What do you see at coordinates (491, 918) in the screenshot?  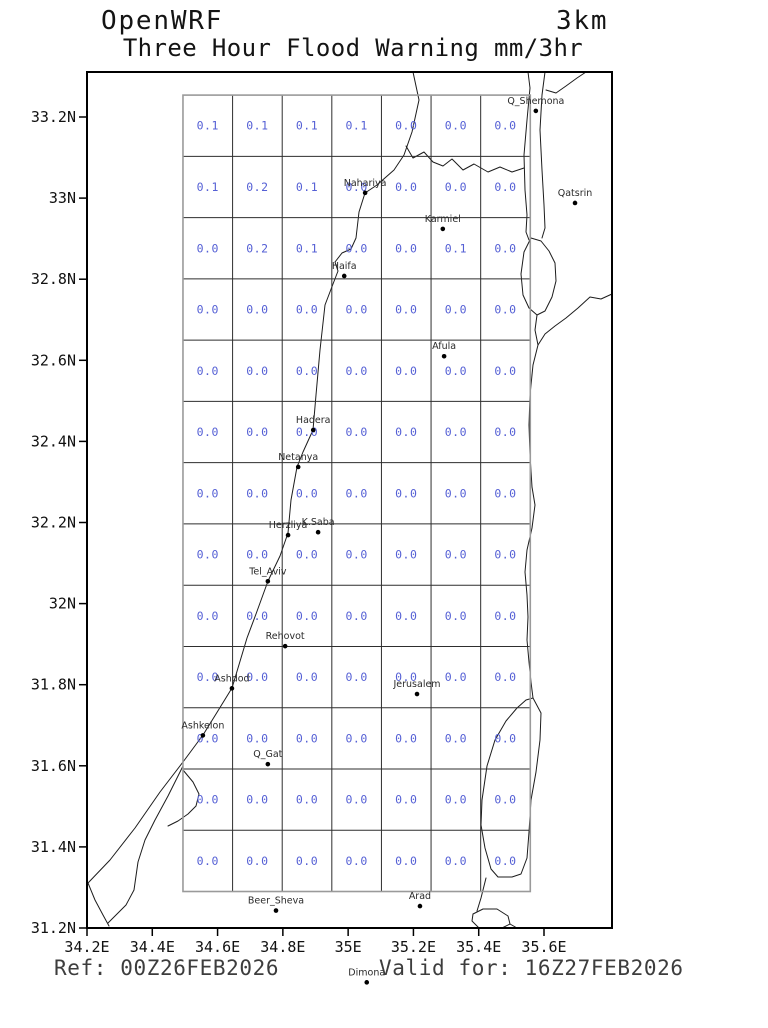 I see `map-outline-arava-pond` at bounding box center [491, 918].